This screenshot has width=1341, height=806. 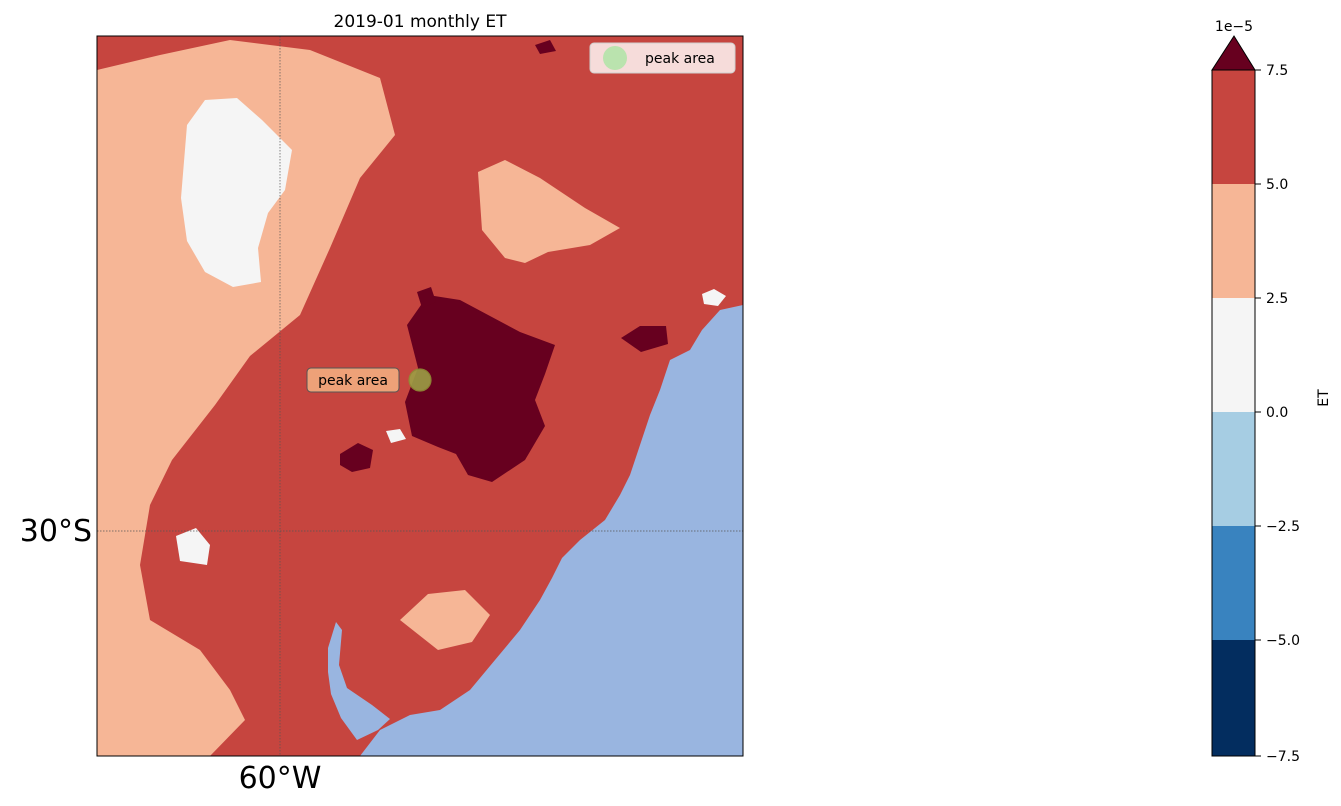 I want to click on colorbar-tick-label: 7.5, so click(x=1277, y=71).